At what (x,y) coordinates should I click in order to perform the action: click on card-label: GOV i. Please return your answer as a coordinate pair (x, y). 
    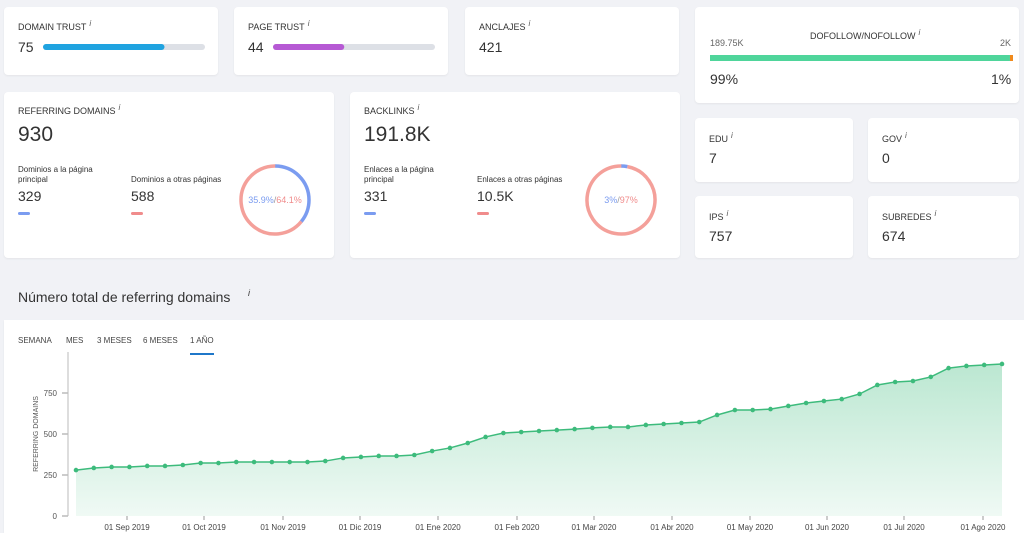
    Looking at the image, I should click on (894, 137).